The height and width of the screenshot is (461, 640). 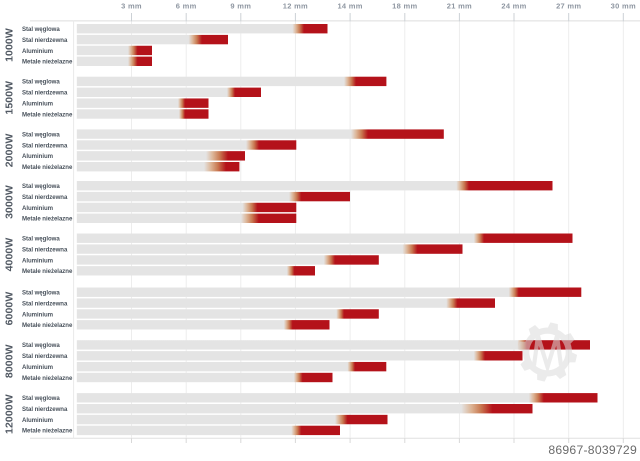 What do you see at coordinates (9, 361) in the screenshot?
I see `svg-text: 8000W` at bounding box center [9, 361].